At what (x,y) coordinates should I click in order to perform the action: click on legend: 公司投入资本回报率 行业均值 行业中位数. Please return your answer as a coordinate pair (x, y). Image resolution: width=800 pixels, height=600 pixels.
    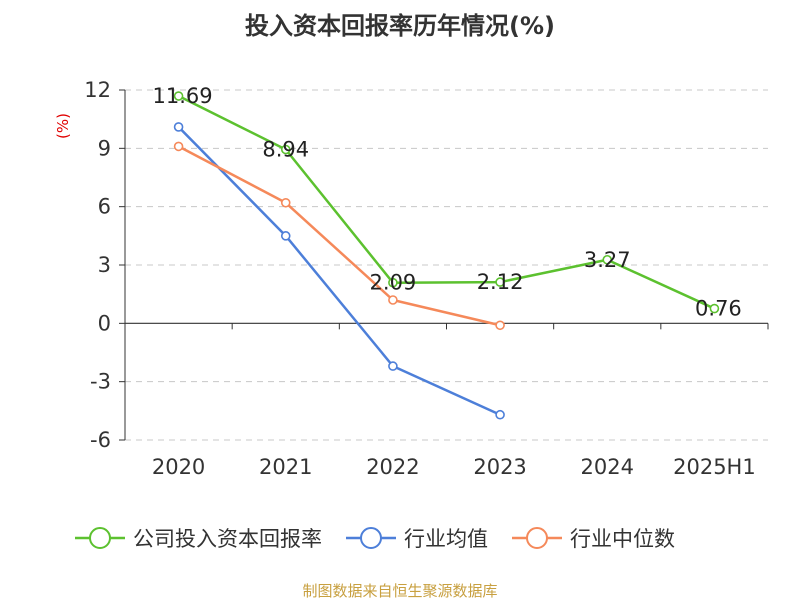
    Looking at the image, I should click on (375, 539).